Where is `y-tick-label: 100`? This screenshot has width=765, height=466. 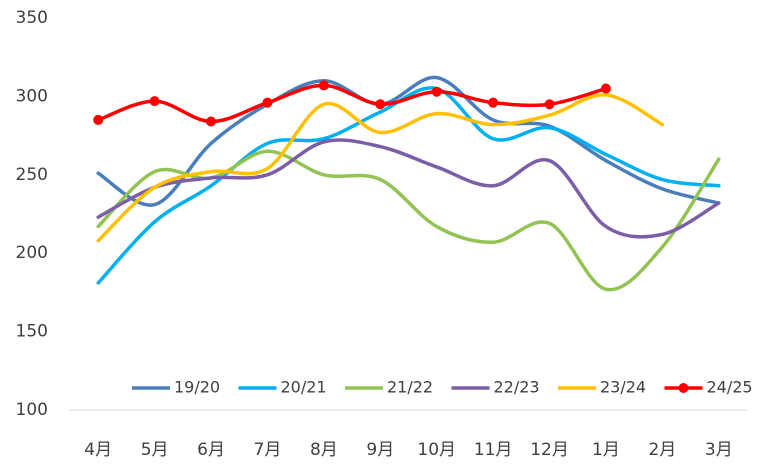
y-tick-label: 100 is located at coordinates (32, 410).